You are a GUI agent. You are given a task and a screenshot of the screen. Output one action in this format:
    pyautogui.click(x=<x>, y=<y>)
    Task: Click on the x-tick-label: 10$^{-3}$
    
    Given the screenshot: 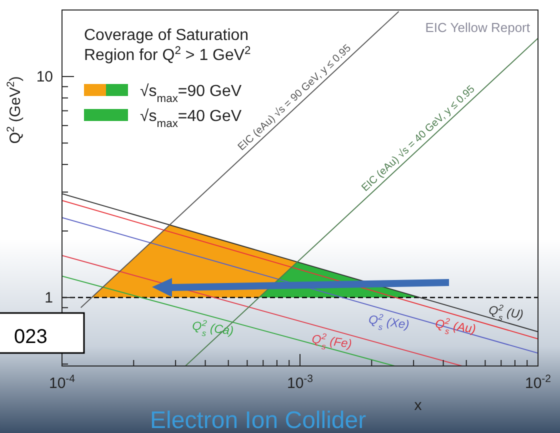 What is the action you would take?
    pyautogui.click(x=300, y=382)
    